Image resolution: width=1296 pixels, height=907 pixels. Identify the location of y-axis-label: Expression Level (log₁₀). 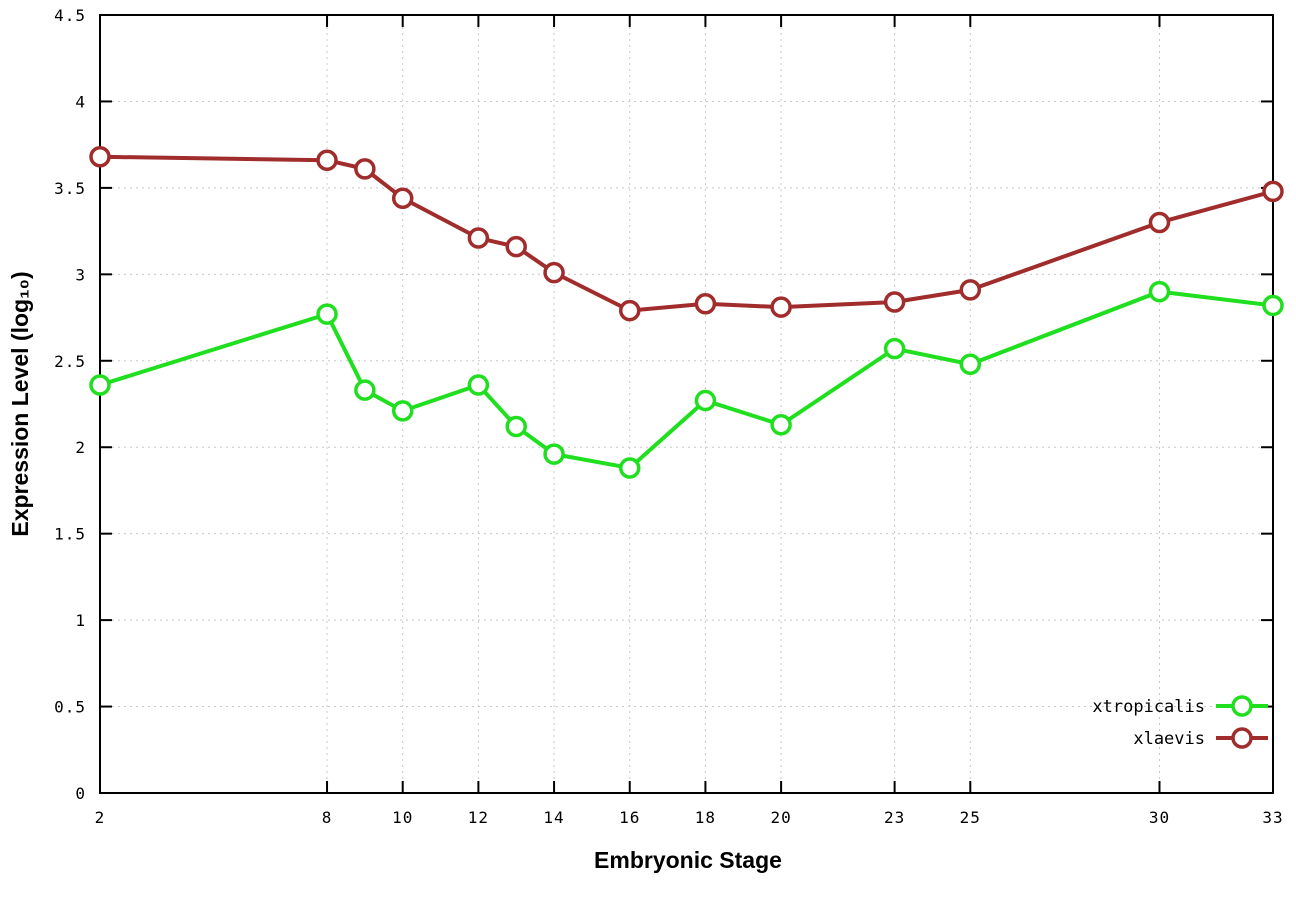
(20, 403).